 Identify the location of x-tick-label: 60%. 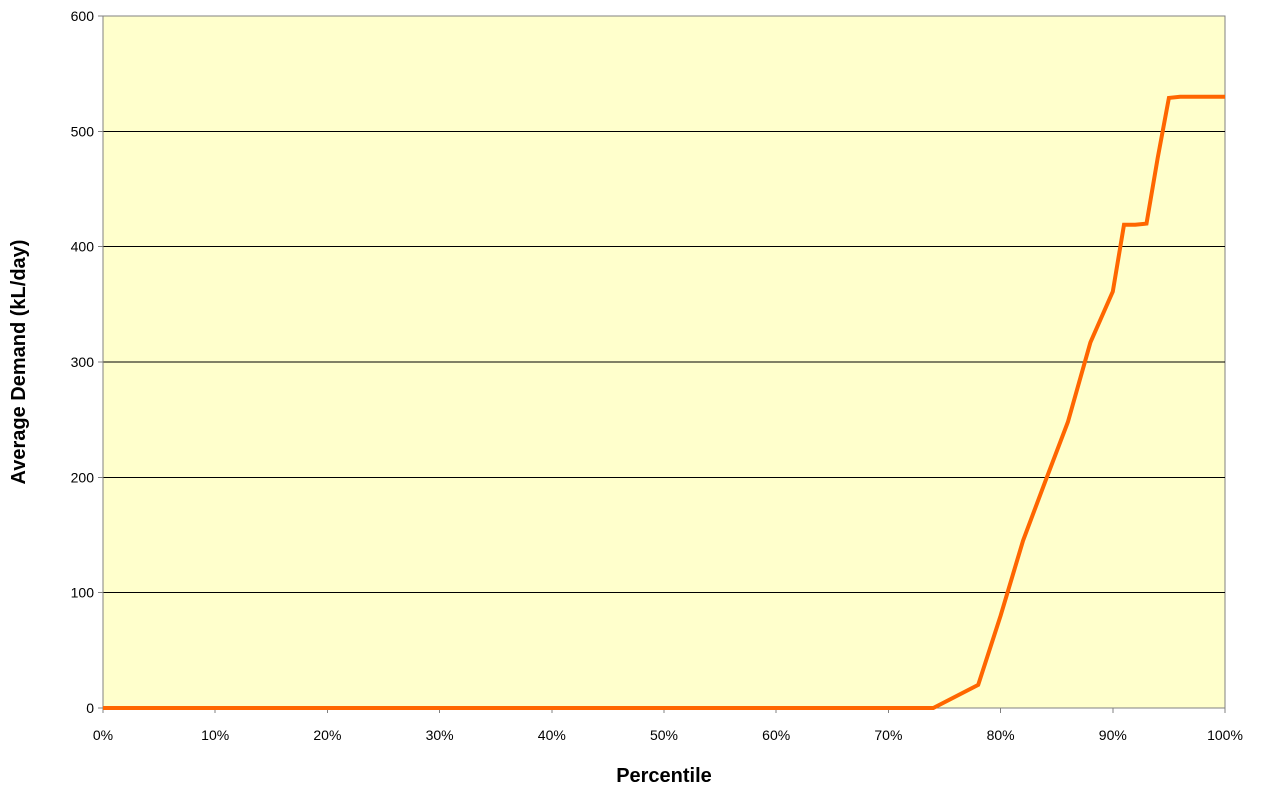
(776, 735).